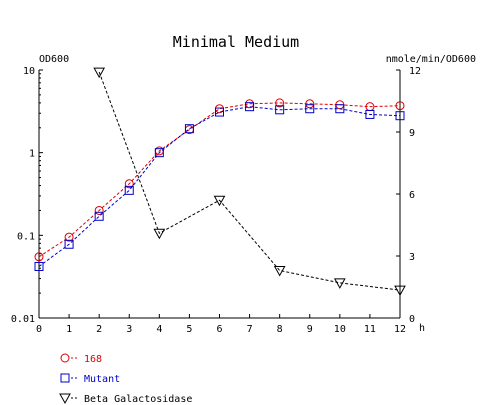  Describe the element at coordinates (236, 42) in the screenshot. I see `chart-title: Minimal Medium` at that location.